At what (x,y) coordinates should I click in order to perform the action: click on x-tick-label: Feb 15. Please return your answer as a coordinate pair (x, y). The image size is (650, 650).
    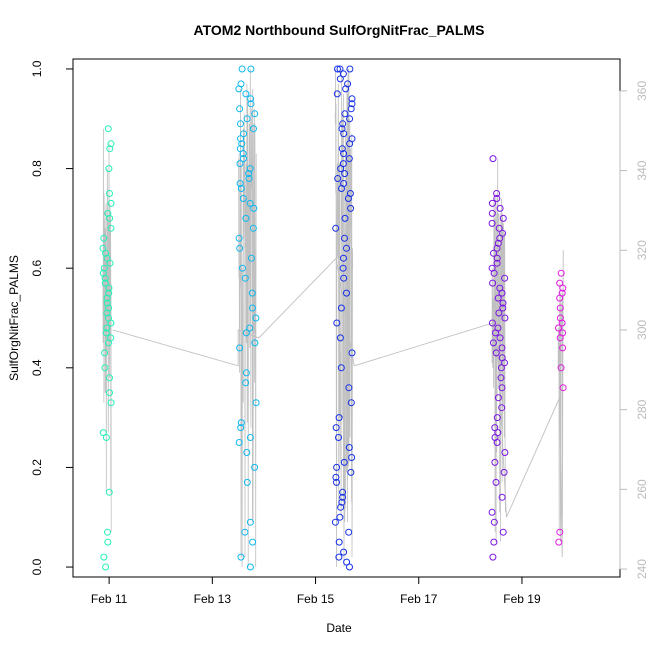
    Looking at the image, I should click on (316, 599).